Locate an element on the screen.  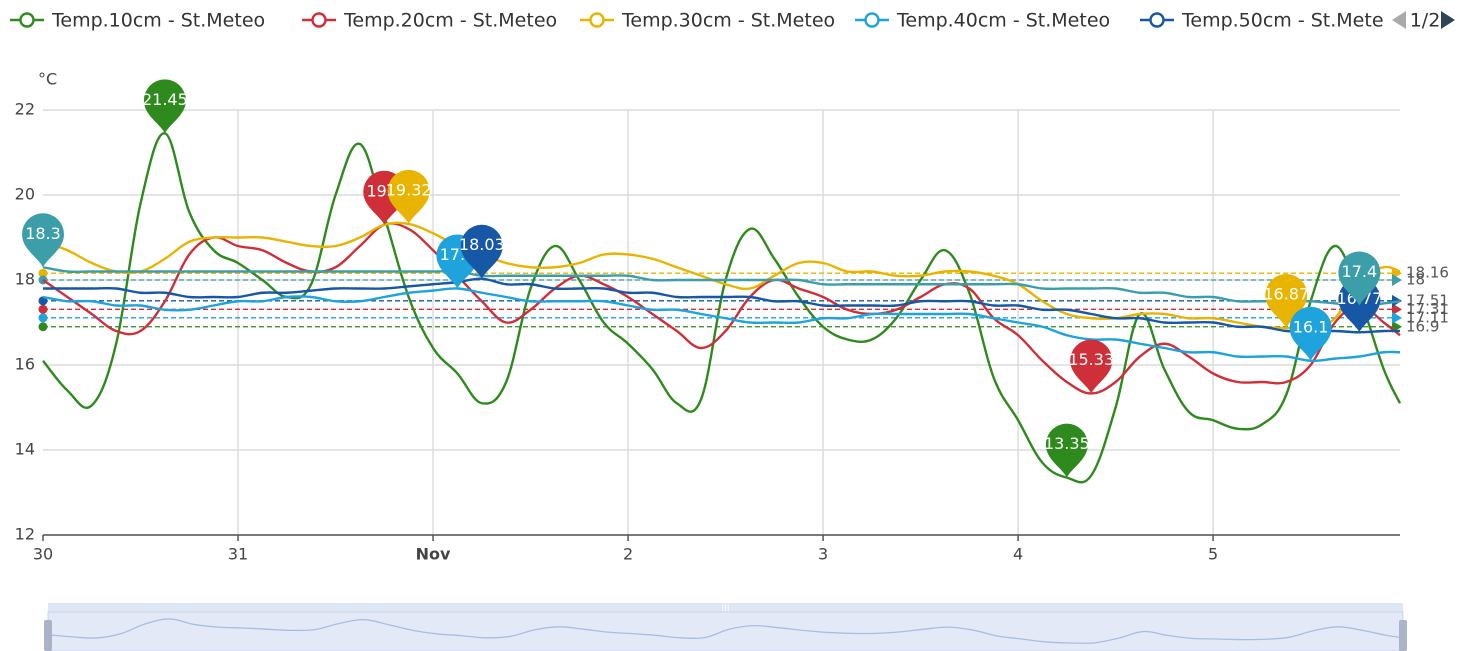
legend-item: Temp.40cm - St.Meteo is located at coordinates (982, 21).